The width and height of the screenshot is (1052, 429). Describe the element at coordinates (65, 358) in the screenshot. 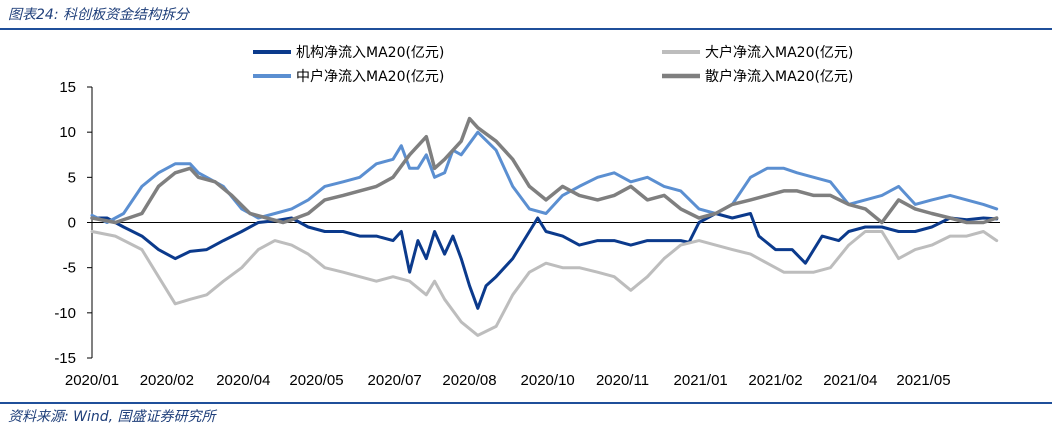

I see `y-tick-label: -15` at that location.